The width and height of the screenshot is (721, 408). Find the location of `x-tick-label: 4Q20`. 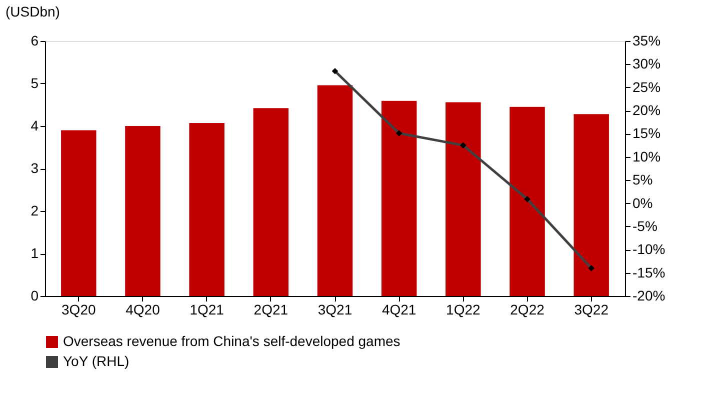

x-tick-label: 4Q20 is located at coordinates (143, 310).